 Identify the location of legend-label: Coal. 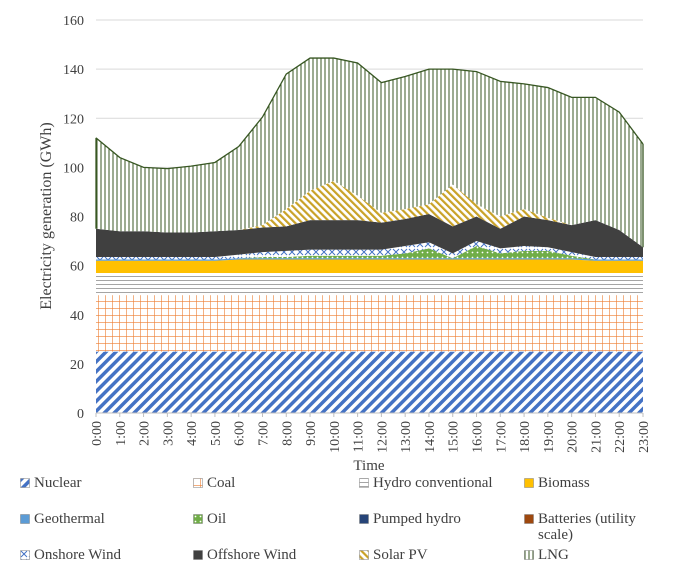
(221, 483).